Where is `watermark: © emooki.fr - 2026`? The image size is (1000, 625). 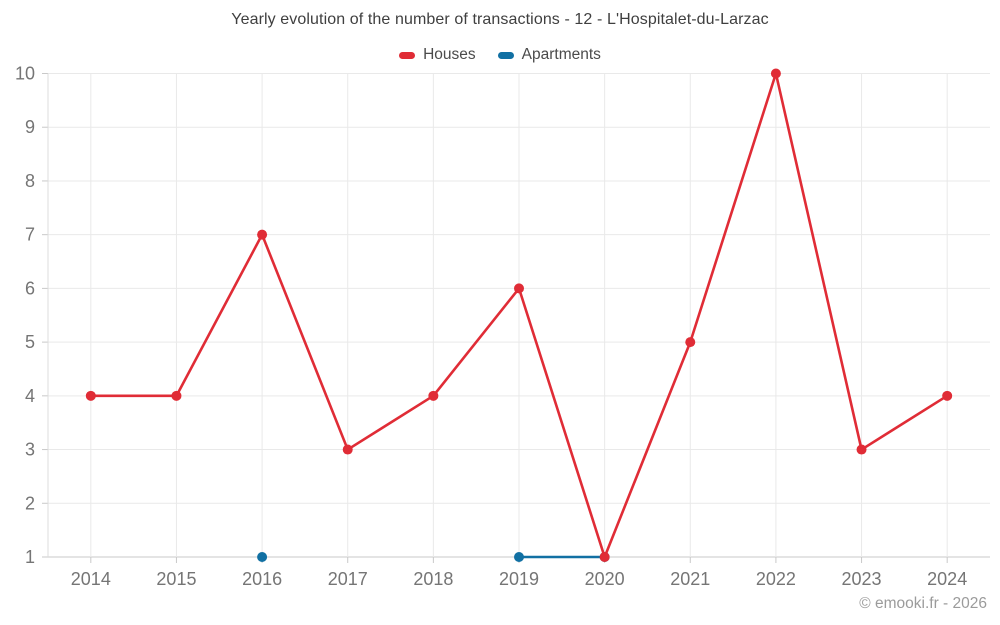
watermark: © emooki.fr - 2026 is located at coordinates (923, 603).